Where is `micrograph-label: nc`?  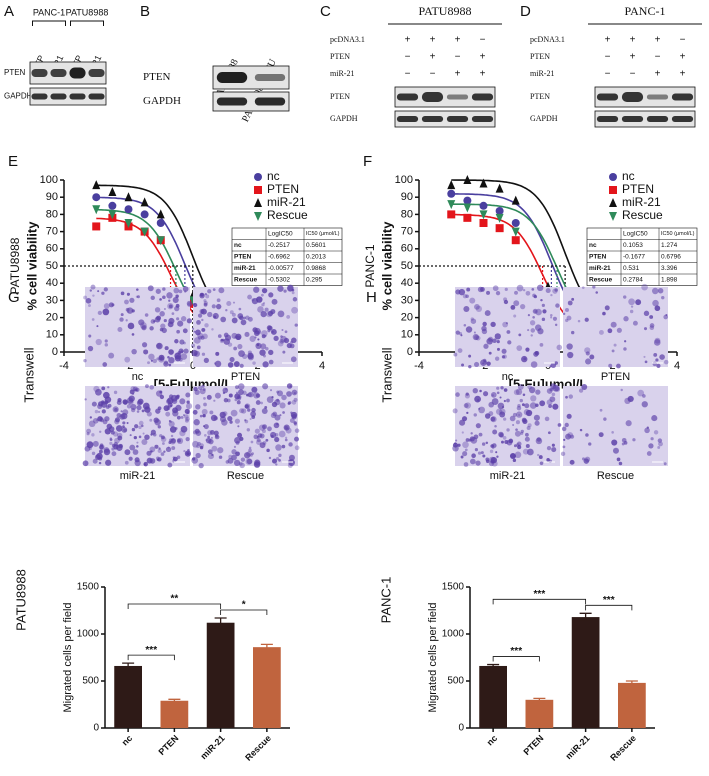
micrograph-label: nc is located at coordinates (138, 377).